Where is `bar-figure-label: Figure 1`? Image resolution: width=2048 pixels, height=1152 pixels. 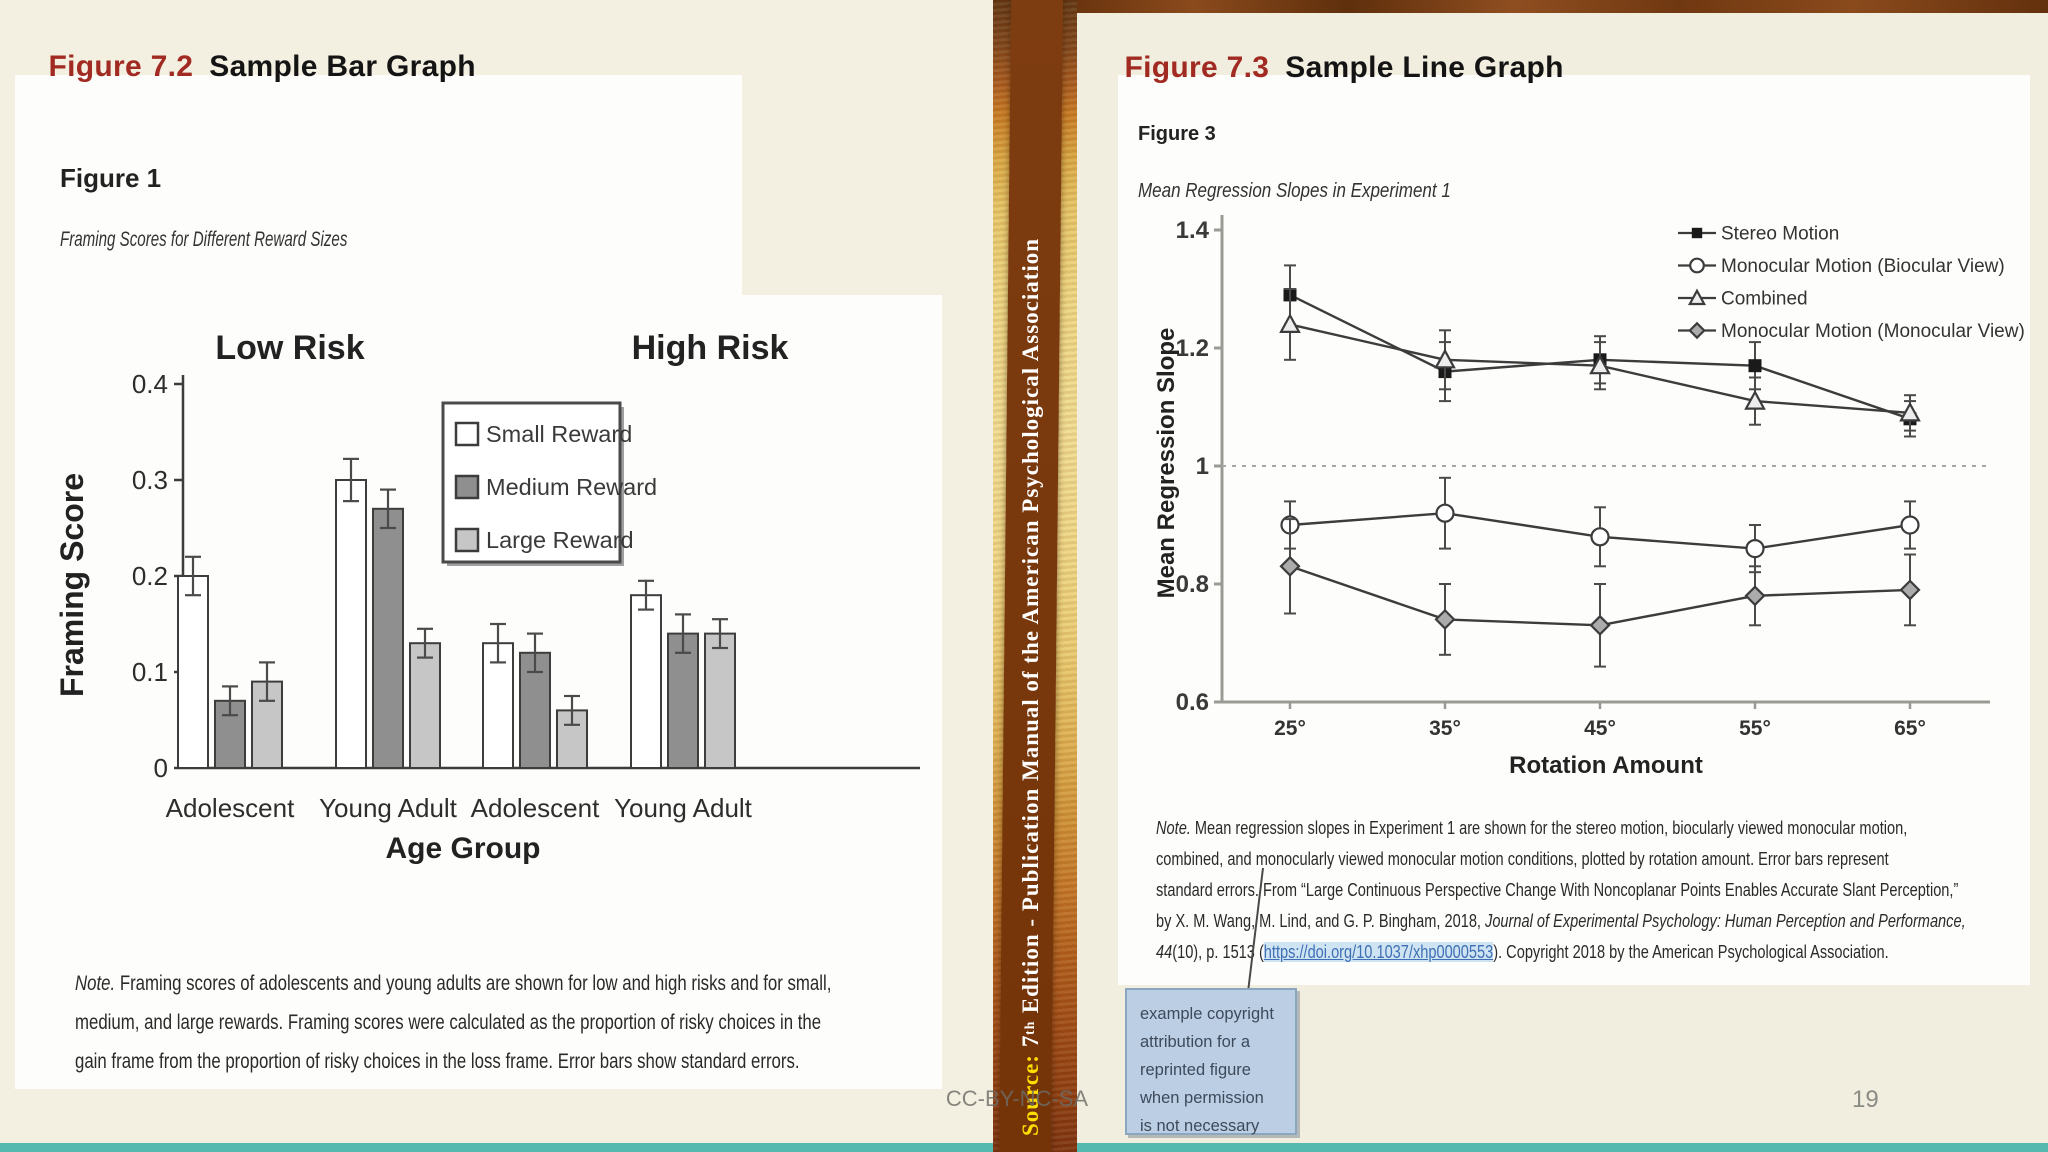 bar-figure-label: Figure 1 is located at coordinates (111, 178).